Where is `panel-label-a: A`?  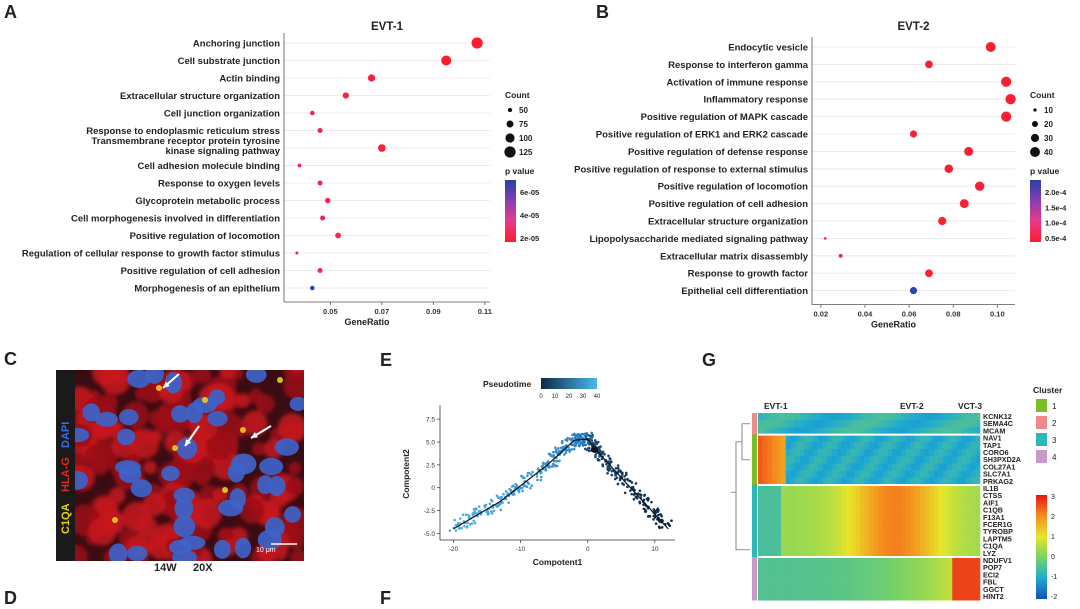
panel-label-a: A is located at coordinates (10, 12).